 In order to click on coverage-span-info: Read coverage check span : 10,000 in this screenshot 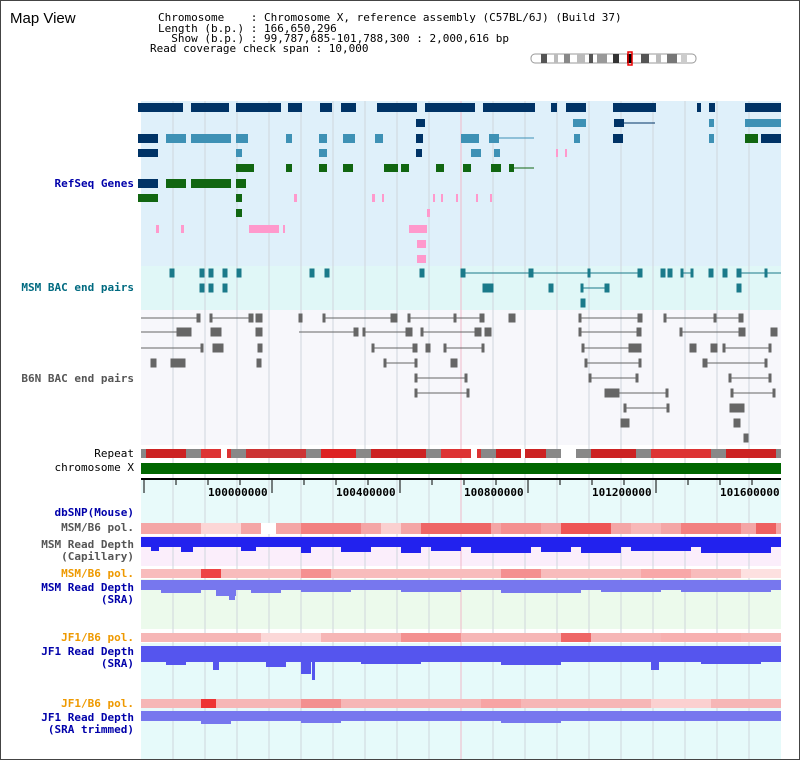, I will do `click(259, 48)`.